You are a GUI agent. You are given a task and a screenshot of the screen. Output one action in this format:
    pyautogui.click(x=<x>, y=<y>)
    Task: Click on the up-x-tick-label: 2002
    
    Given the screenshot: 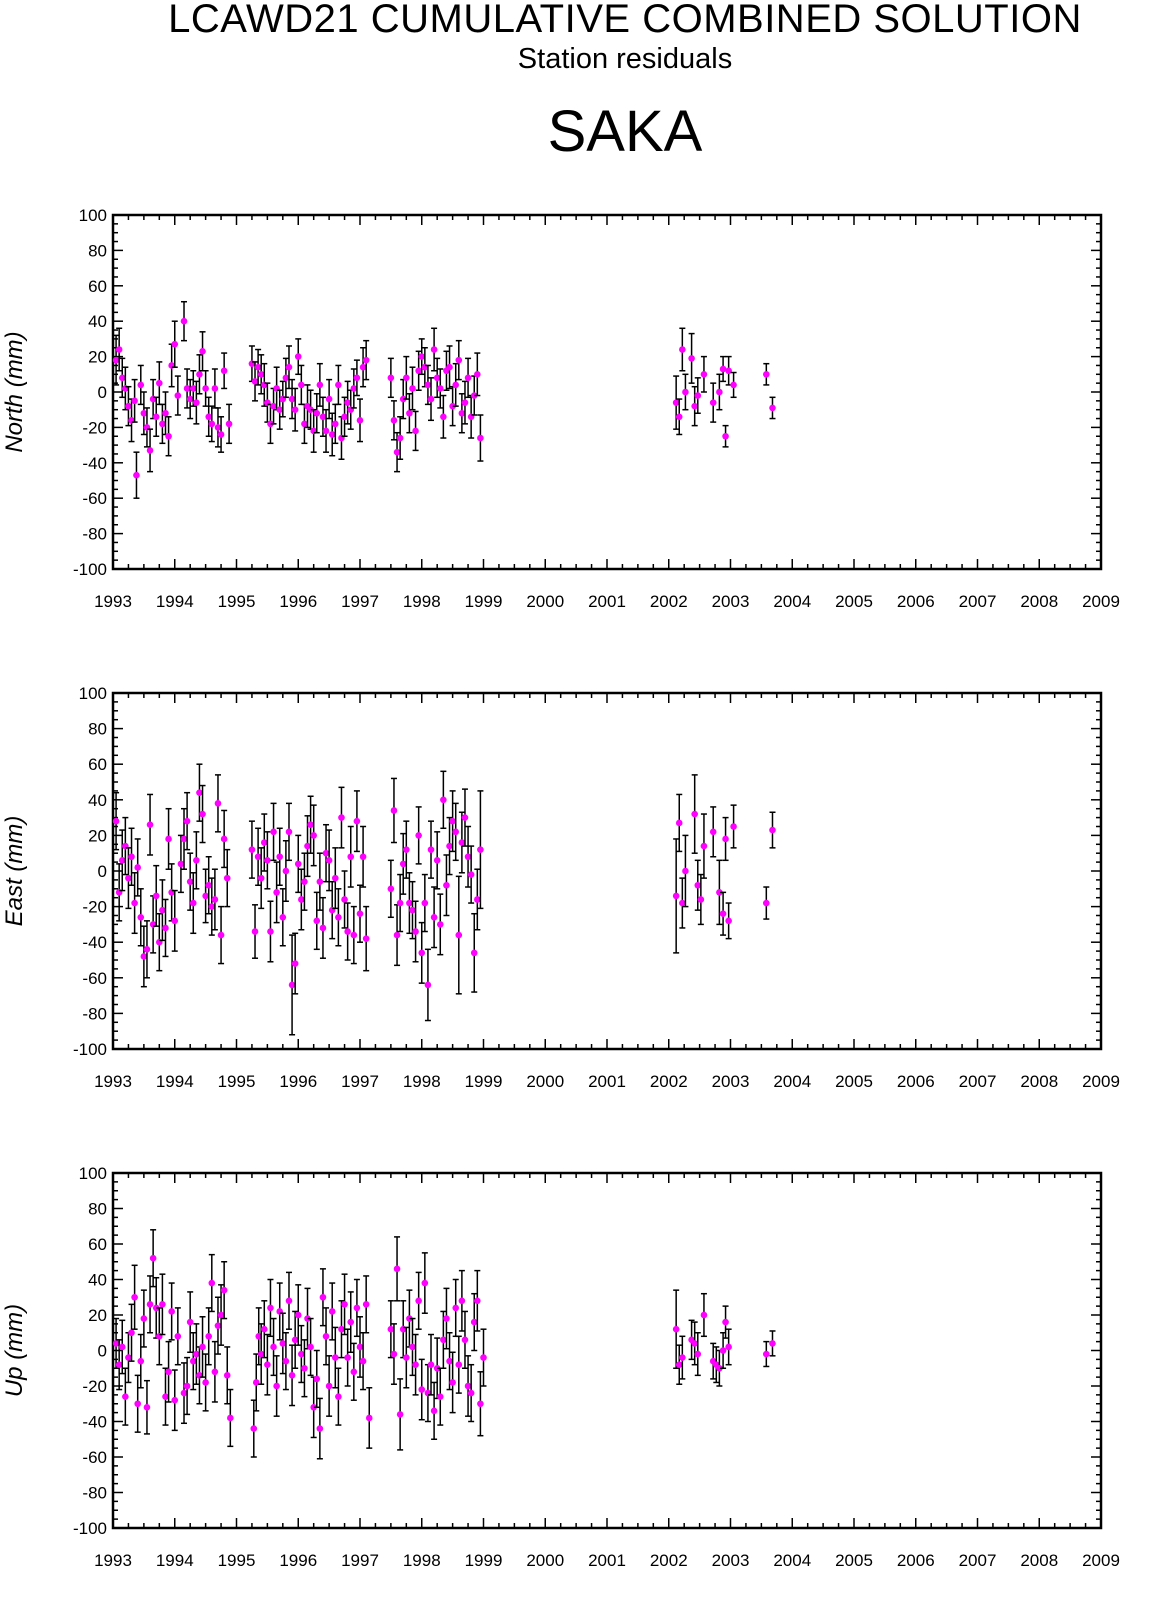 What is the action you would take?
    pyautogui.click(x=669, y=1560)
    